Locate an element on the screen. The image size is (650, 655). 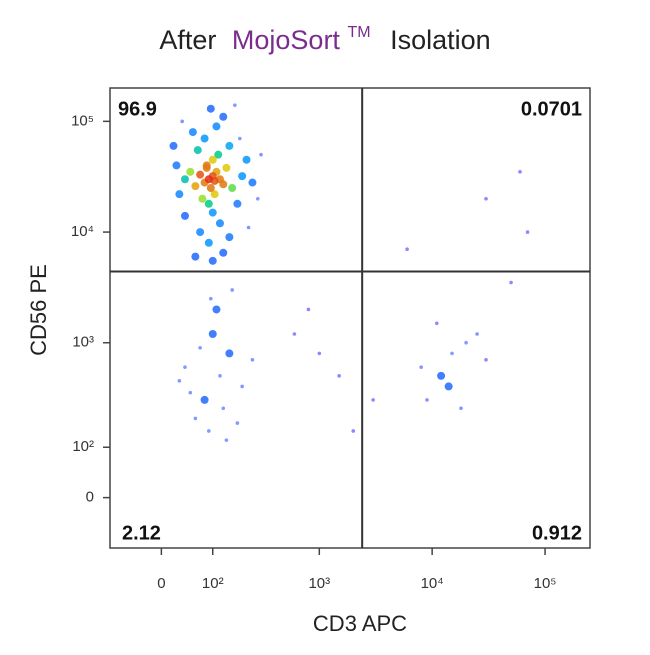
quadrant-percentage: 0.0701 is located at coordinates (551, 109).